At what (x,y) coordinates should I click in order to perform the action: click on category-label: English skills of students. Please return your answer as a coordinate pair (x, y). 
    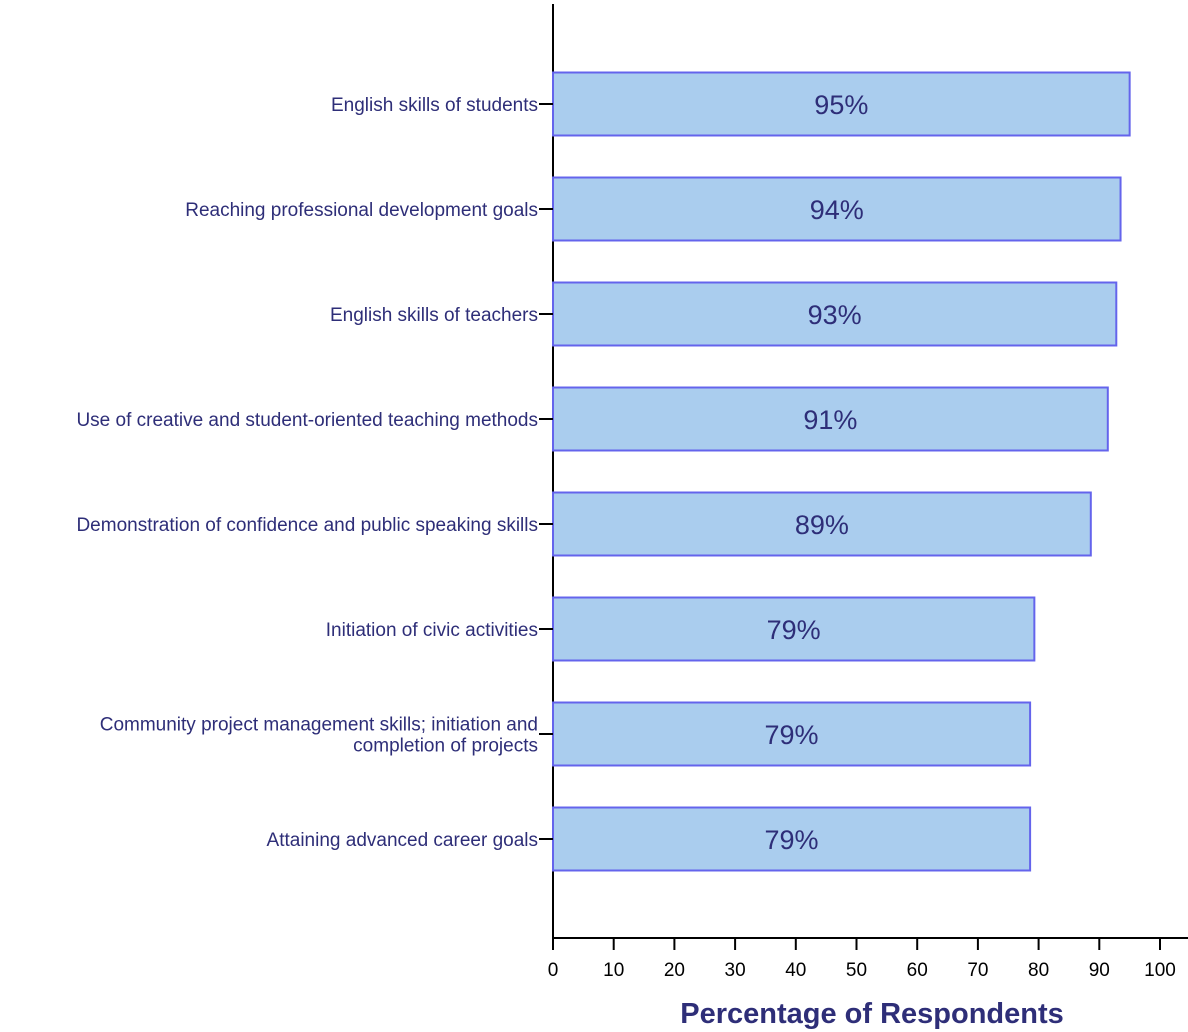
    Looking at the image, I should click on (434, 105).